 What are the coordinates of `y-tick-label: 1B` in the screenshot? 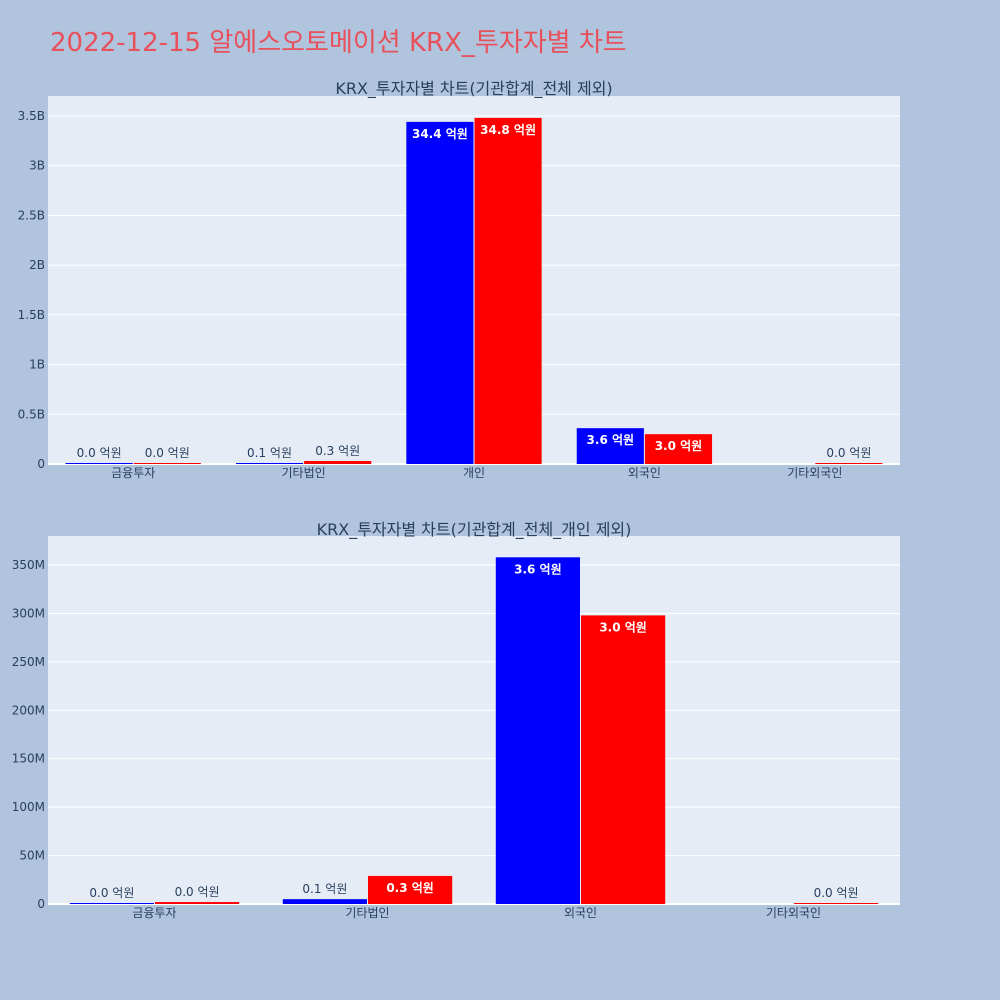 It's located at (37, 365).